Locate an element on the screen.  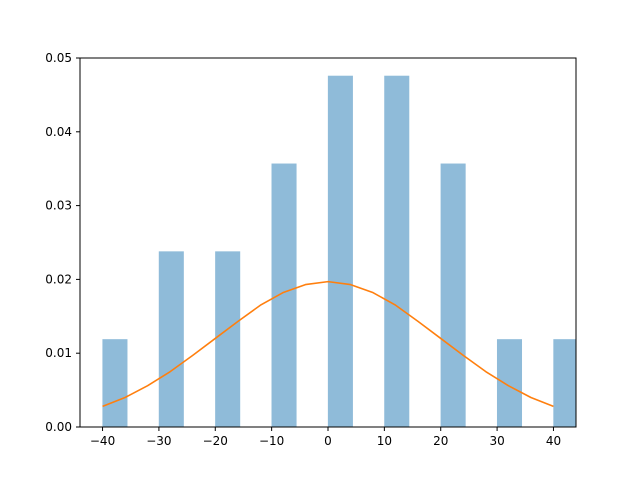
x-tick-label: 30 is located at coordinates (496, 441).